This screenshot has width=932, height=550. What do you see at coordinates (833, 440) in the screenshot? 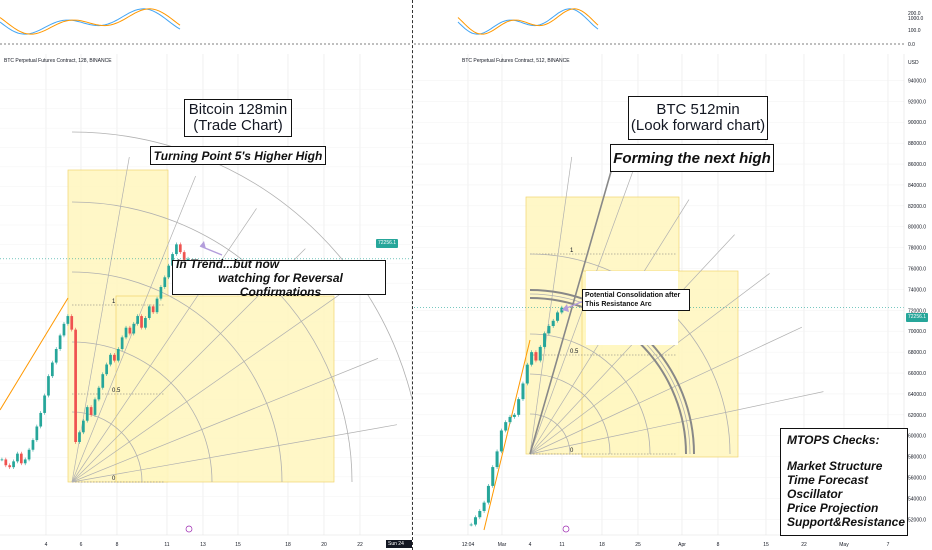
I see `mtops-title: MTOPS Checks:` at bounding box center [833, 440].